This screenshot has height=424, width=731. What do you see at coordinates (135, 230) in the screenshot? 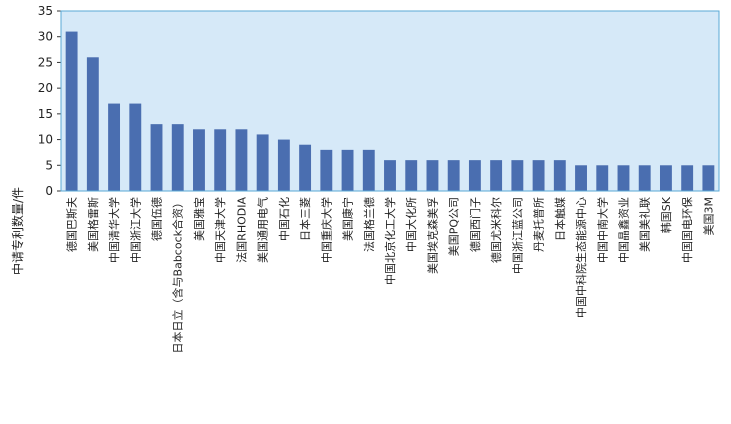
I see `x-category-label: 中国浙江大学` at bounding box center [135, 230].